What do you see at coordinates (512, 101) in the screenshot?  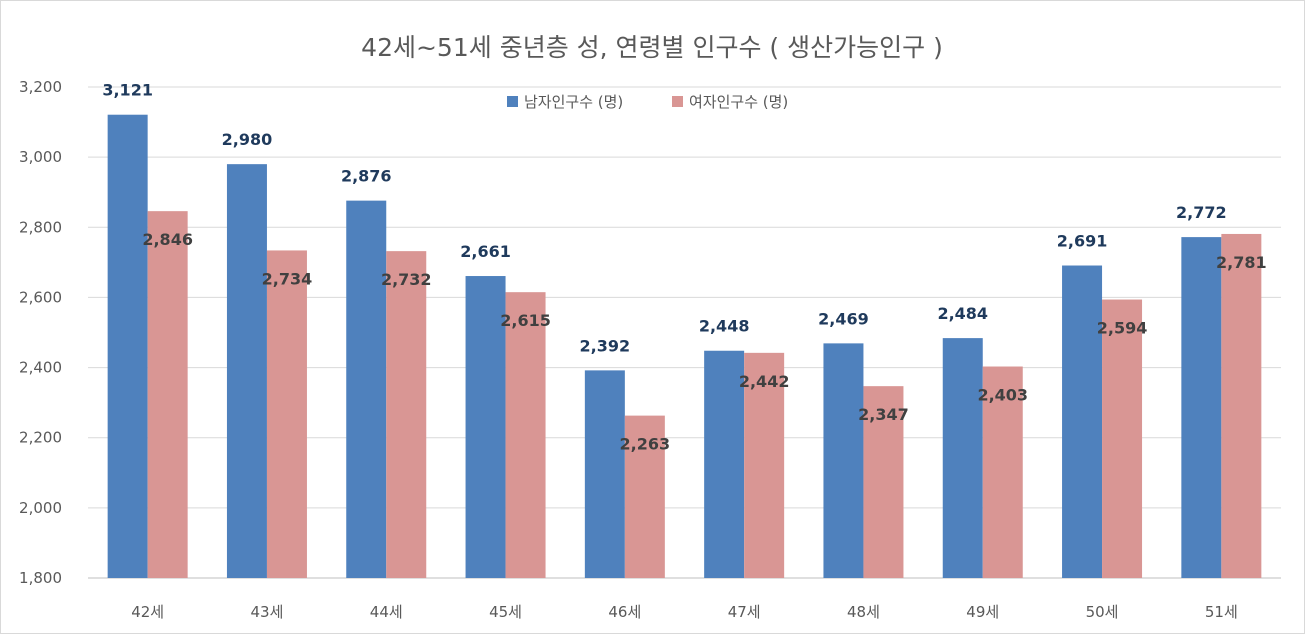 I see `legend-swatch-male` at bounding box center [512, 101].